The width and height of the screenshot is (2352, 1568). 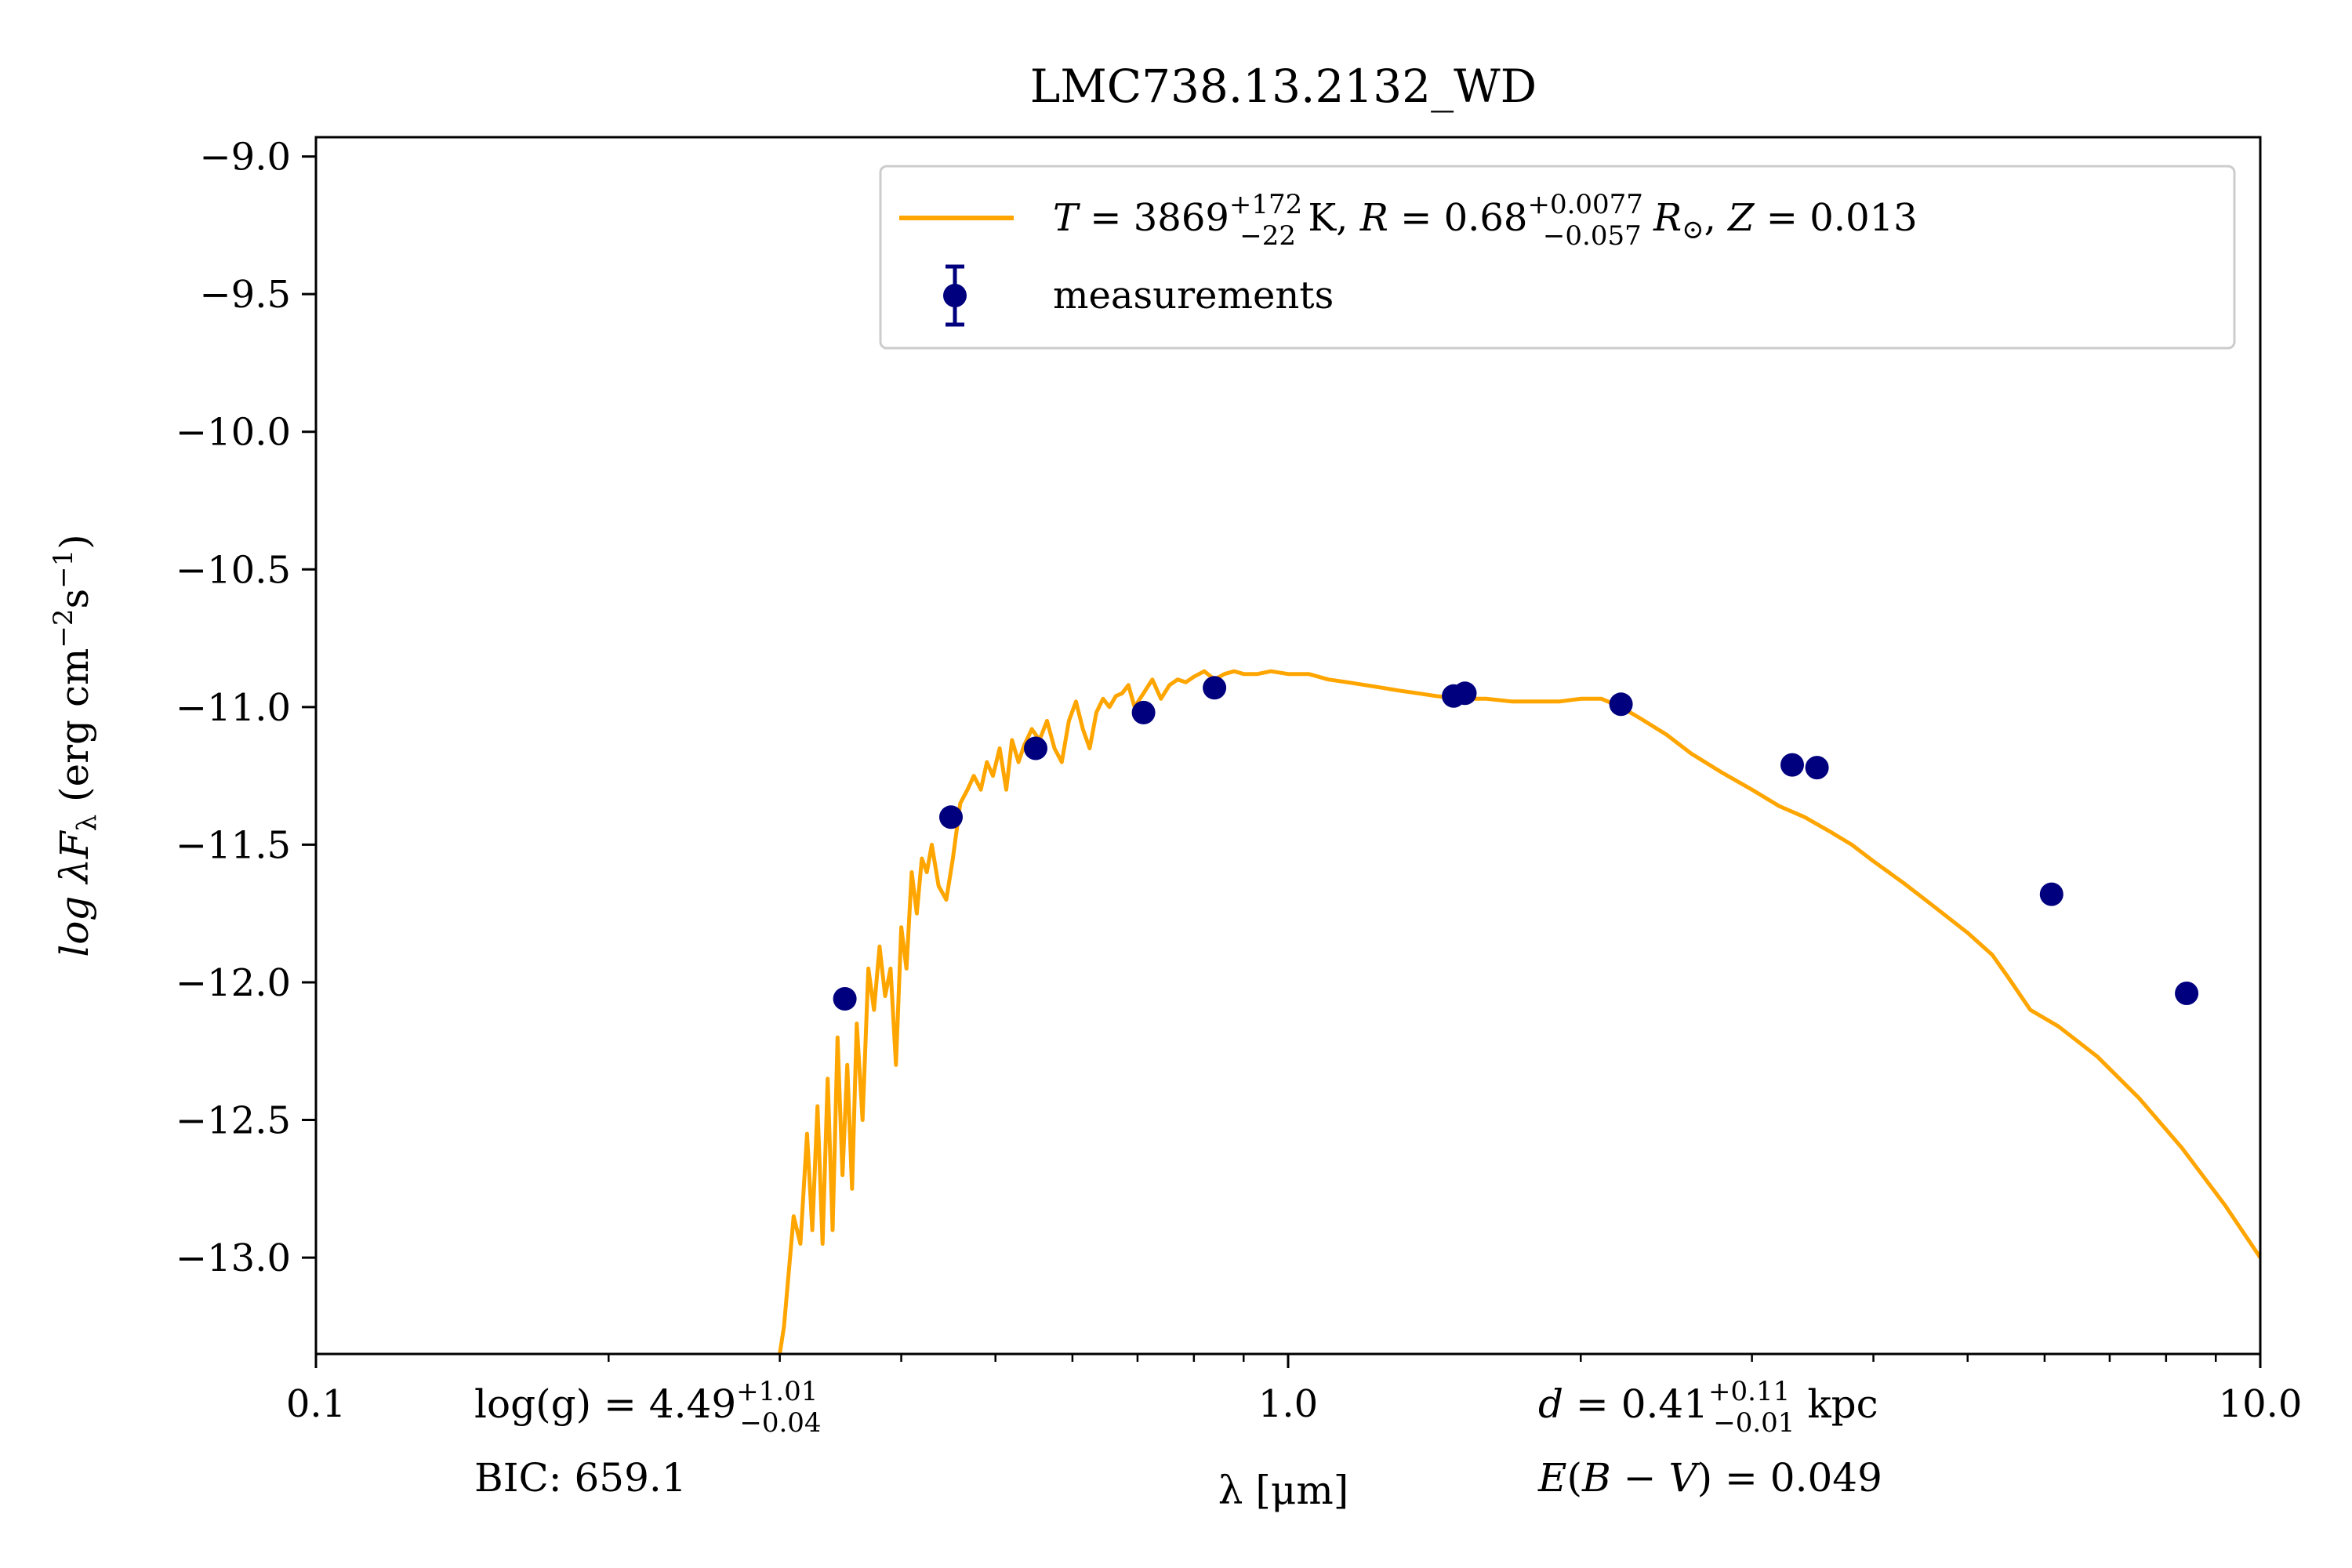 I want to click on x-tick-label: 1.0, so click(x=1288, y=1404).